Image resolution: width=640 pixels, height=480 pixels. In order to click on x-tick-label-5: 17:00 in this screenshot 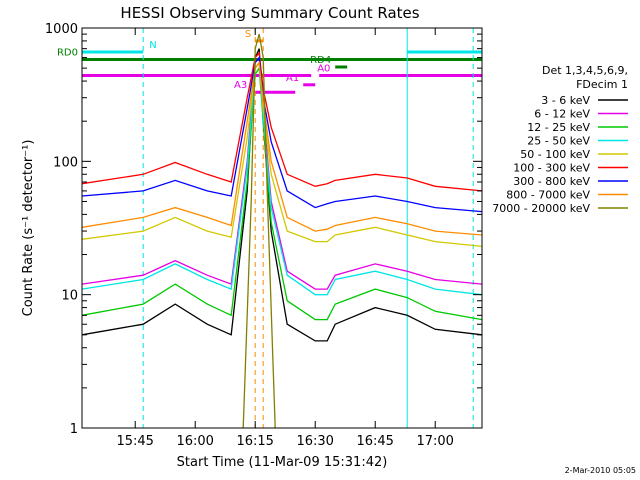, I will do `click(434, 441)`.